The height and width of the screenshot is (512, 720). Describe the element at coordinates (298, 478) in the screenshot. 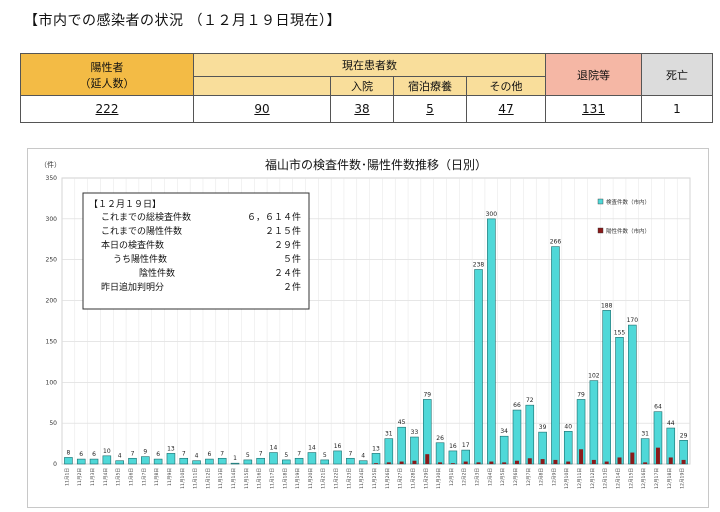

I see `x-tick-label: 11月19日` at that location.